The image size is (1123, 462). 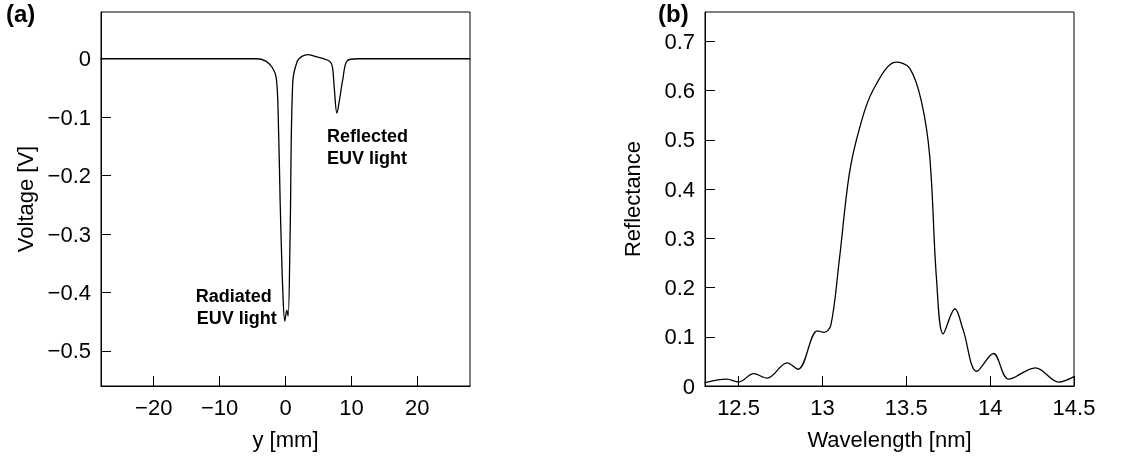 What do you see at coordinates (1074, 407) in the screenshot?
I see `x-tick-label: 14.5` at bounding box center [1074, 407].